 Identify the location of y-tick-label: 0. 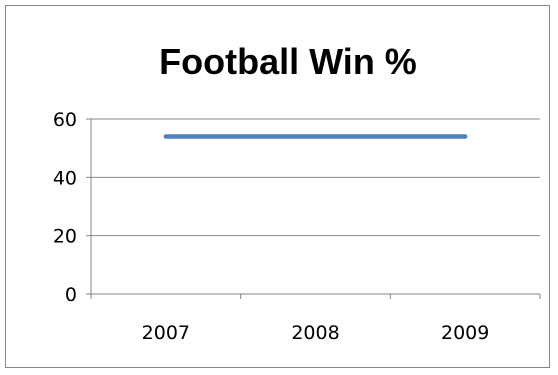
(71, 295).